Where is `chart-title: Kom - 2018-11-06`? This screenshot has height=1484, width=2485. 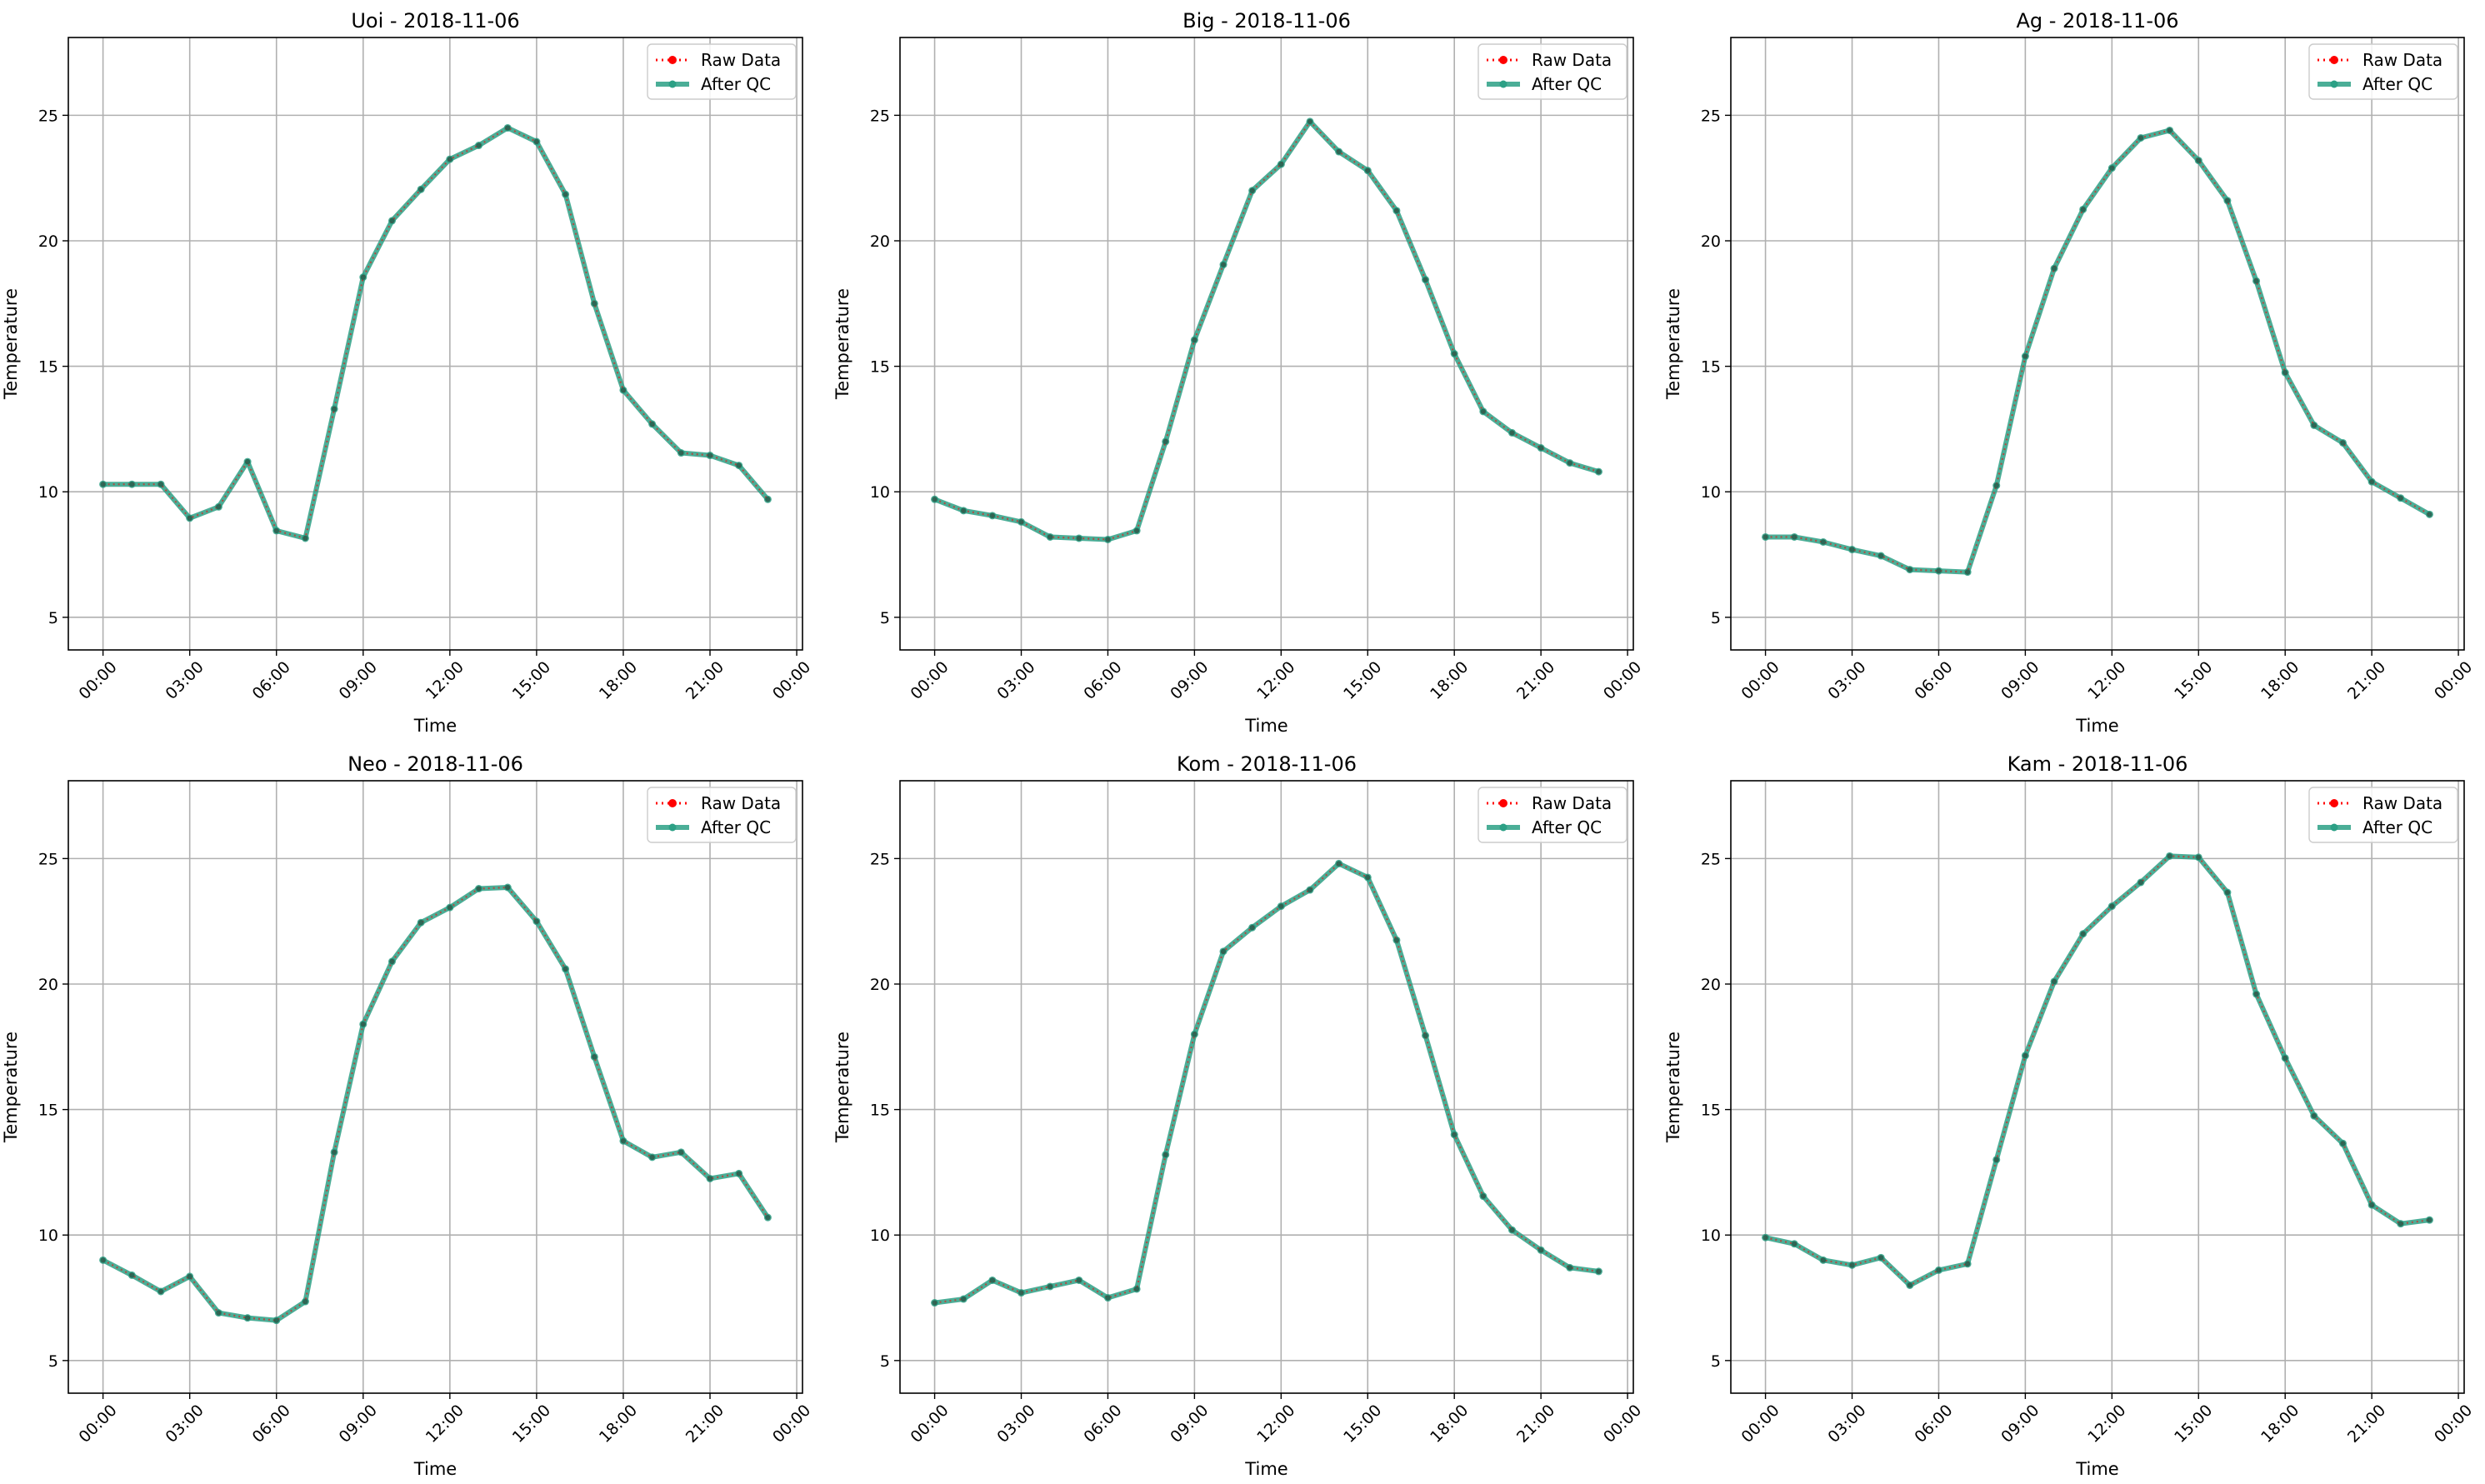 chart-title: Kom - 2018-11-06 is located at coordinates (1267, 764).